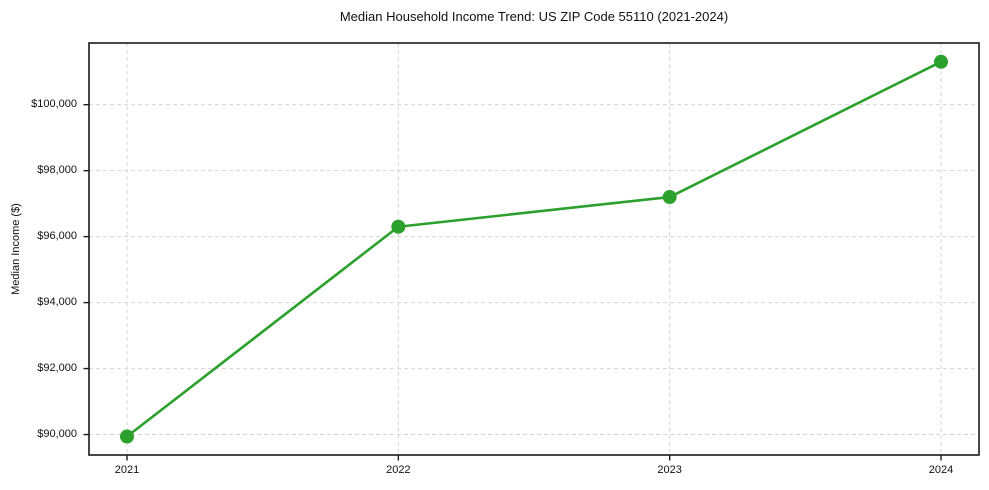 This screenshot has height=490, width=989. Describe the element at coordinates (57, 170) in the screenshot. I see `y-tick-label: $98,000` at that location.